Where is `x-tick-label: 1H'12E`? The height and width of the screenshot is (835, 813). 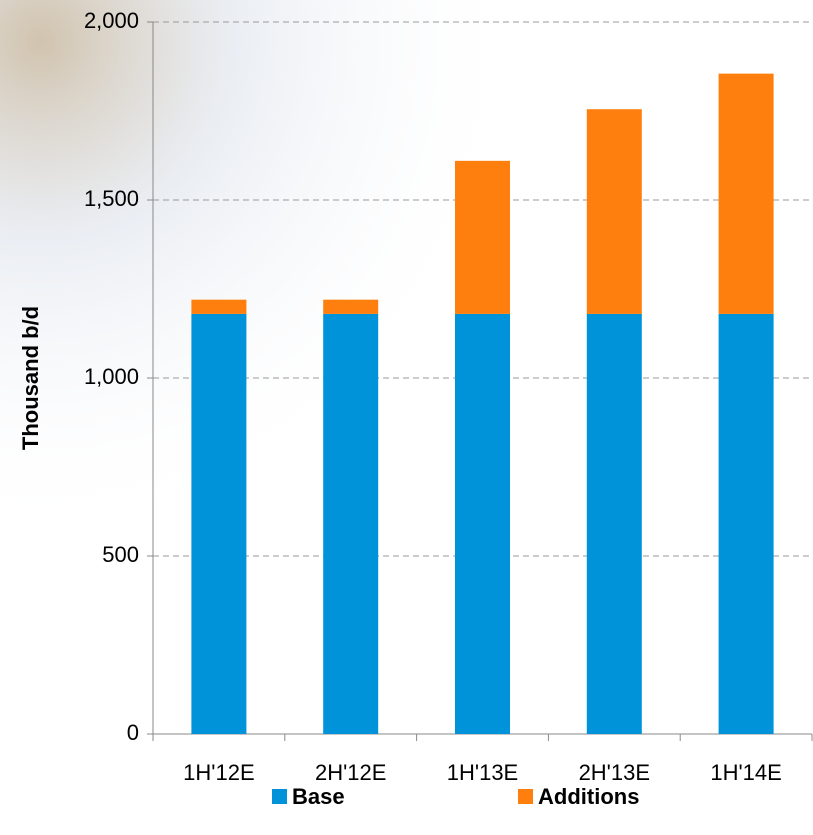 x-tick-label: 1H'12E is located at coordinates (218, 772).